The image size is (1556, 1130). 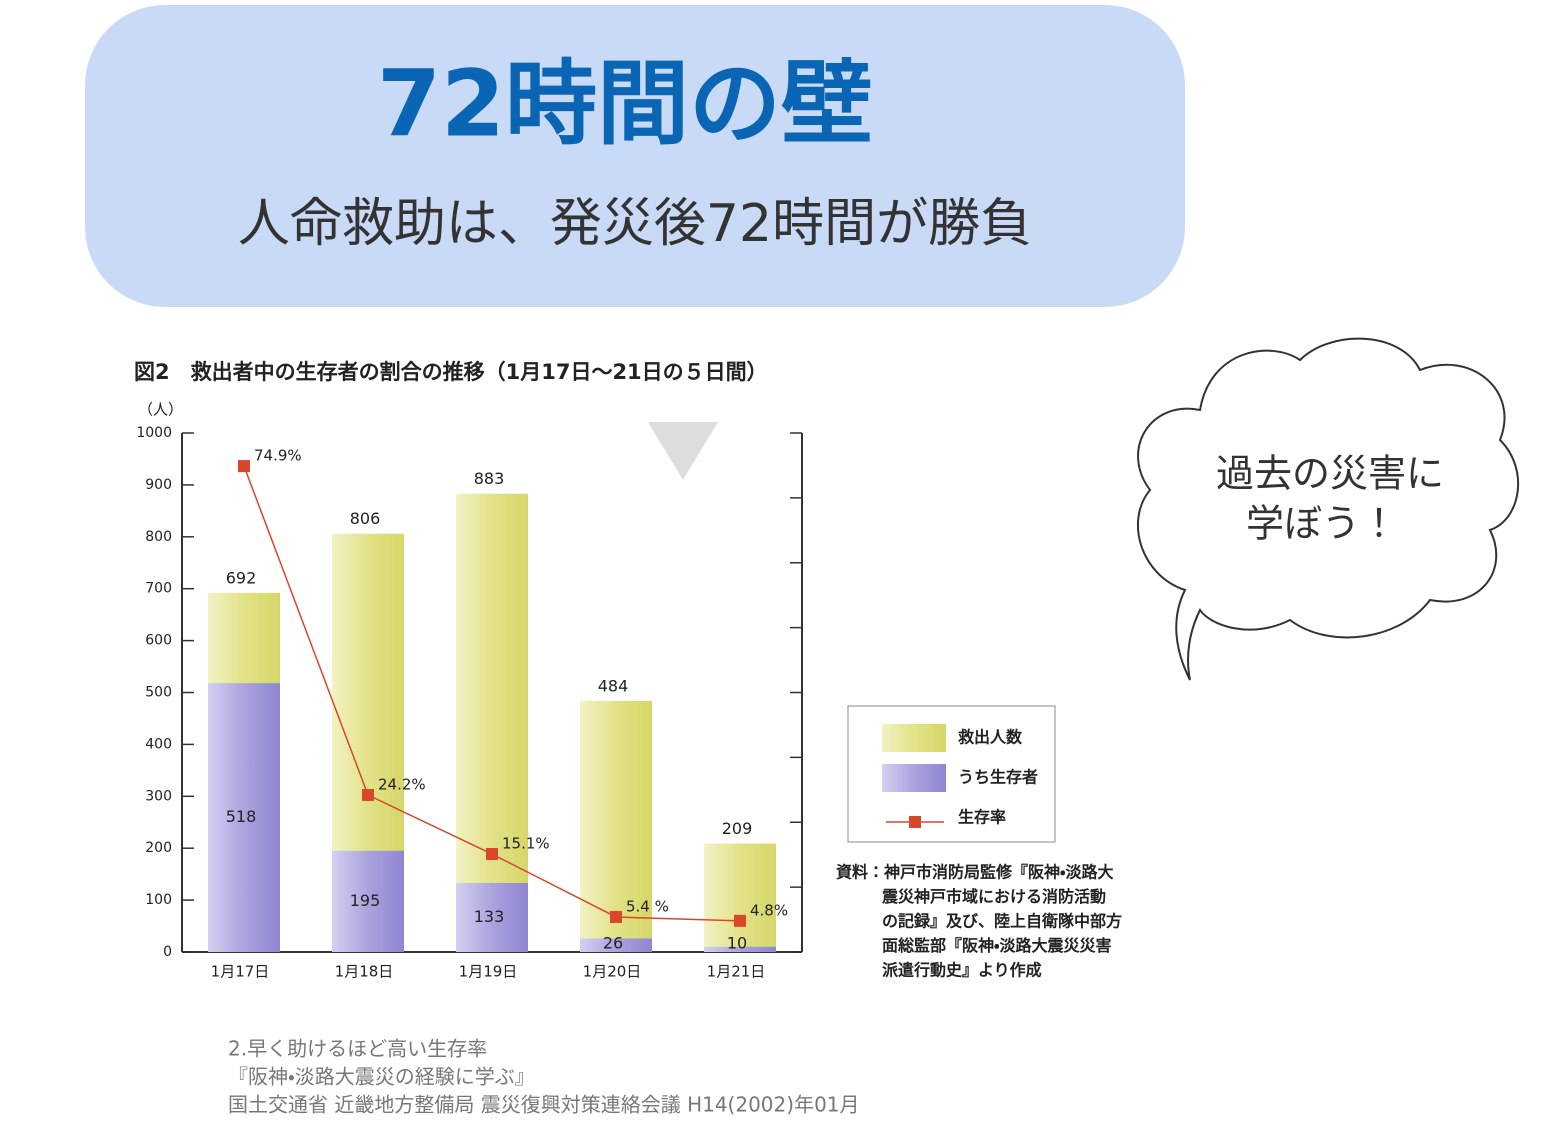 I want to click on rate-label: 15.1%, so click(x=526, y=844).